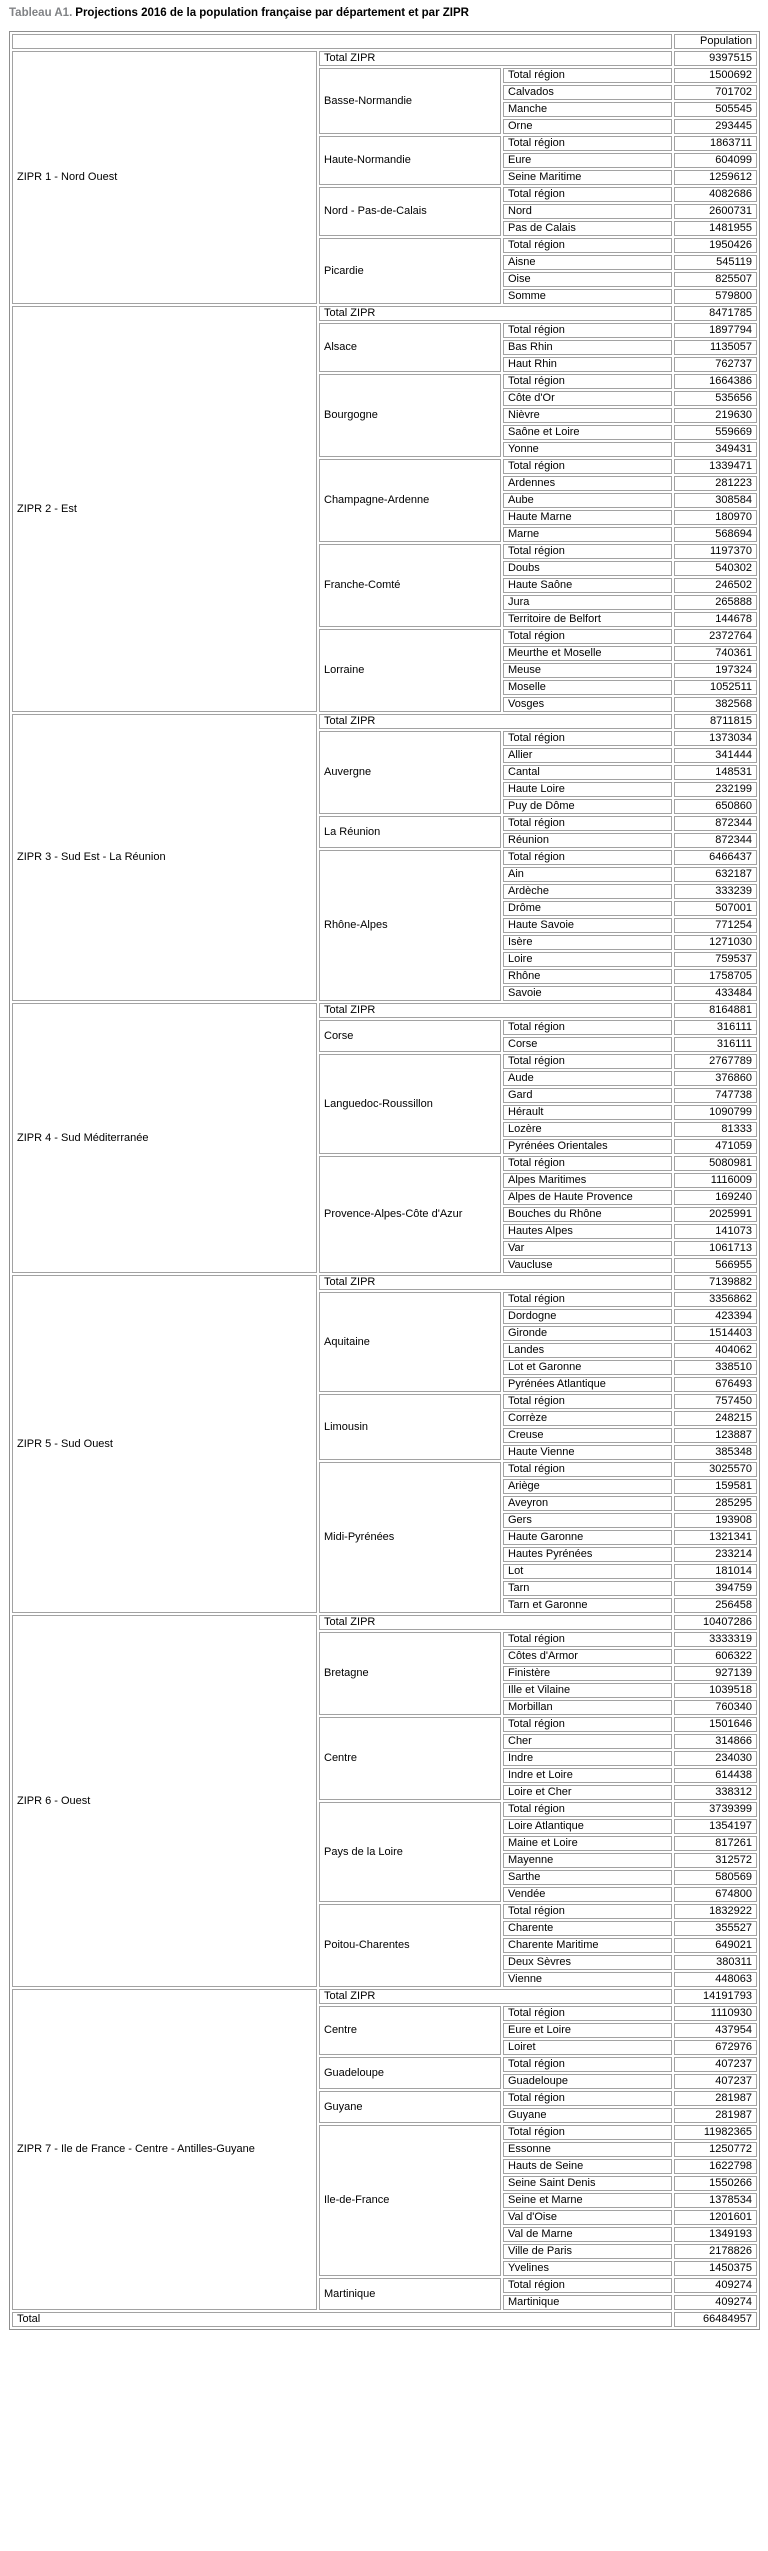 This screenshot has height=2551, width=768. What do you see at coordinates (587, 228) in the screenshot?
I see `department-name-cell: Pas de Calais` at bounding box center [587, 228].